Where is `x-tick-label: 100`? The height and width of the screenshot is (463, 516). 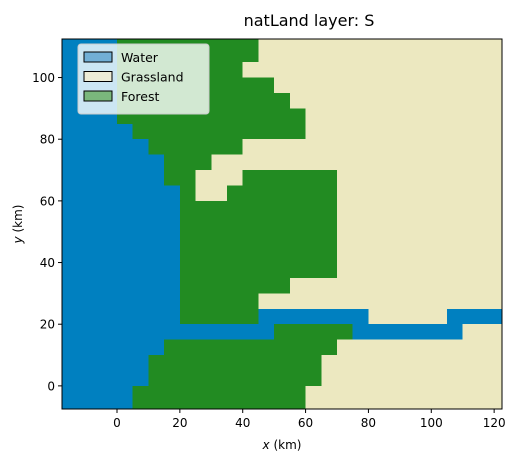 x-tick-label: 100 is located at coordinates (431, 423).